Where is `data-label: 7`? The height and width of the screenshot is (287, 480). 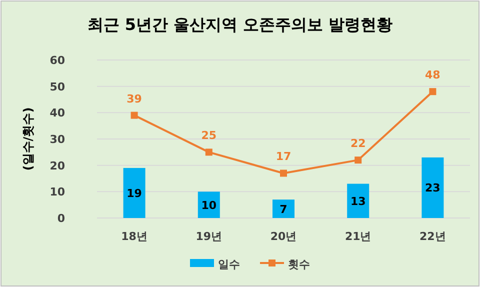
data-label: 7 is located at coordinates (284, 209).